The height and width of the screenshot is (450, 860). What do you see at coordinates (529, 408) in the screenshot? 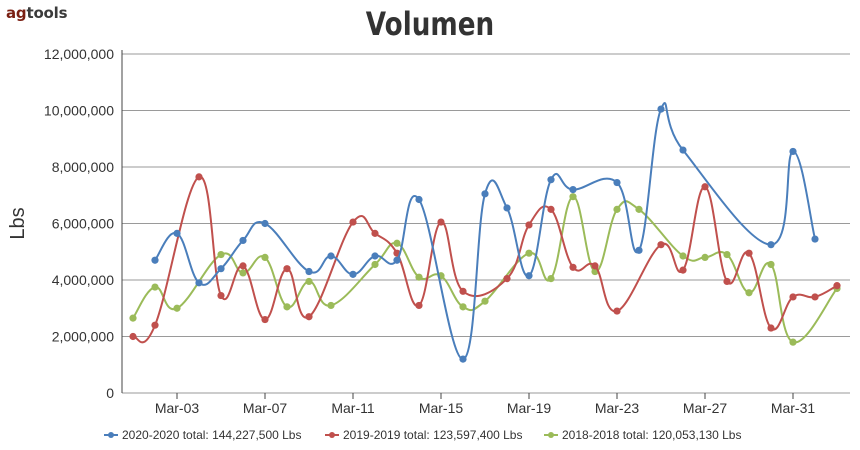
I see `x-tick-label: Mar-19` at bounding box center [529, 408].